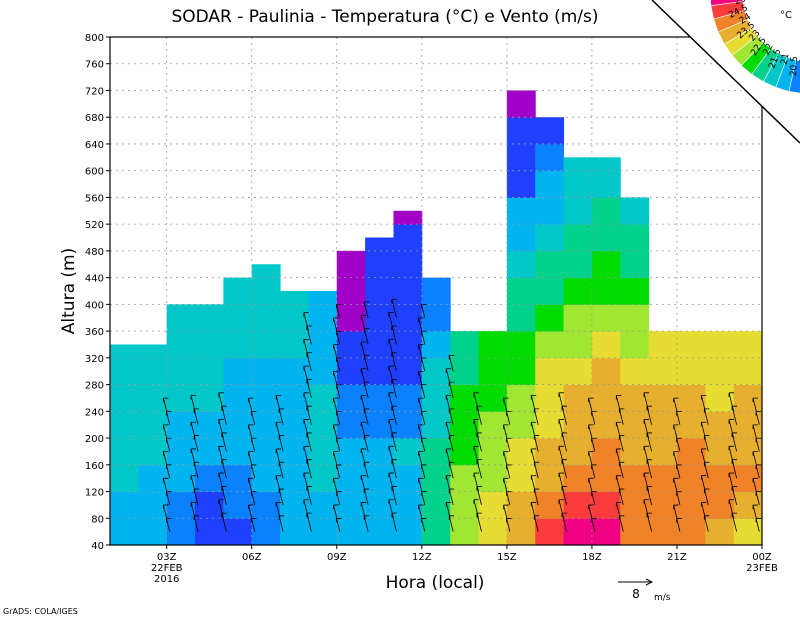 The image size is (800, 622). I want to click on y-tick-label: 600, so click(94, 172).